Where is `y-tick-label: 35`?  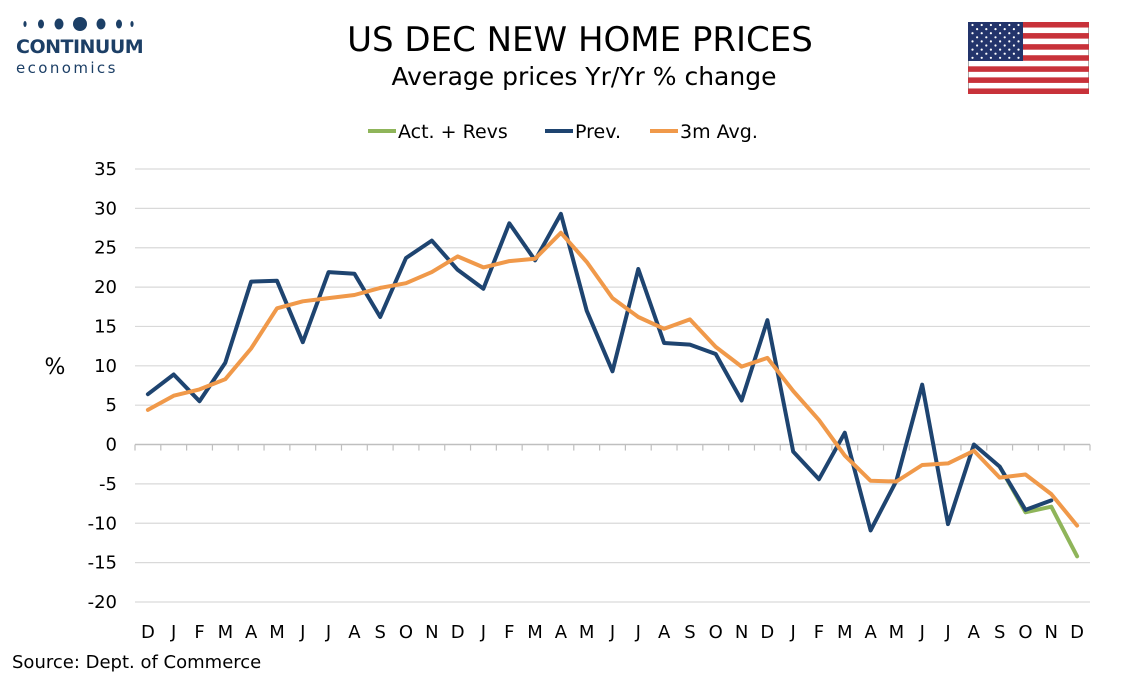 y-tick-label: 35 is located at coordinates (105, 169).